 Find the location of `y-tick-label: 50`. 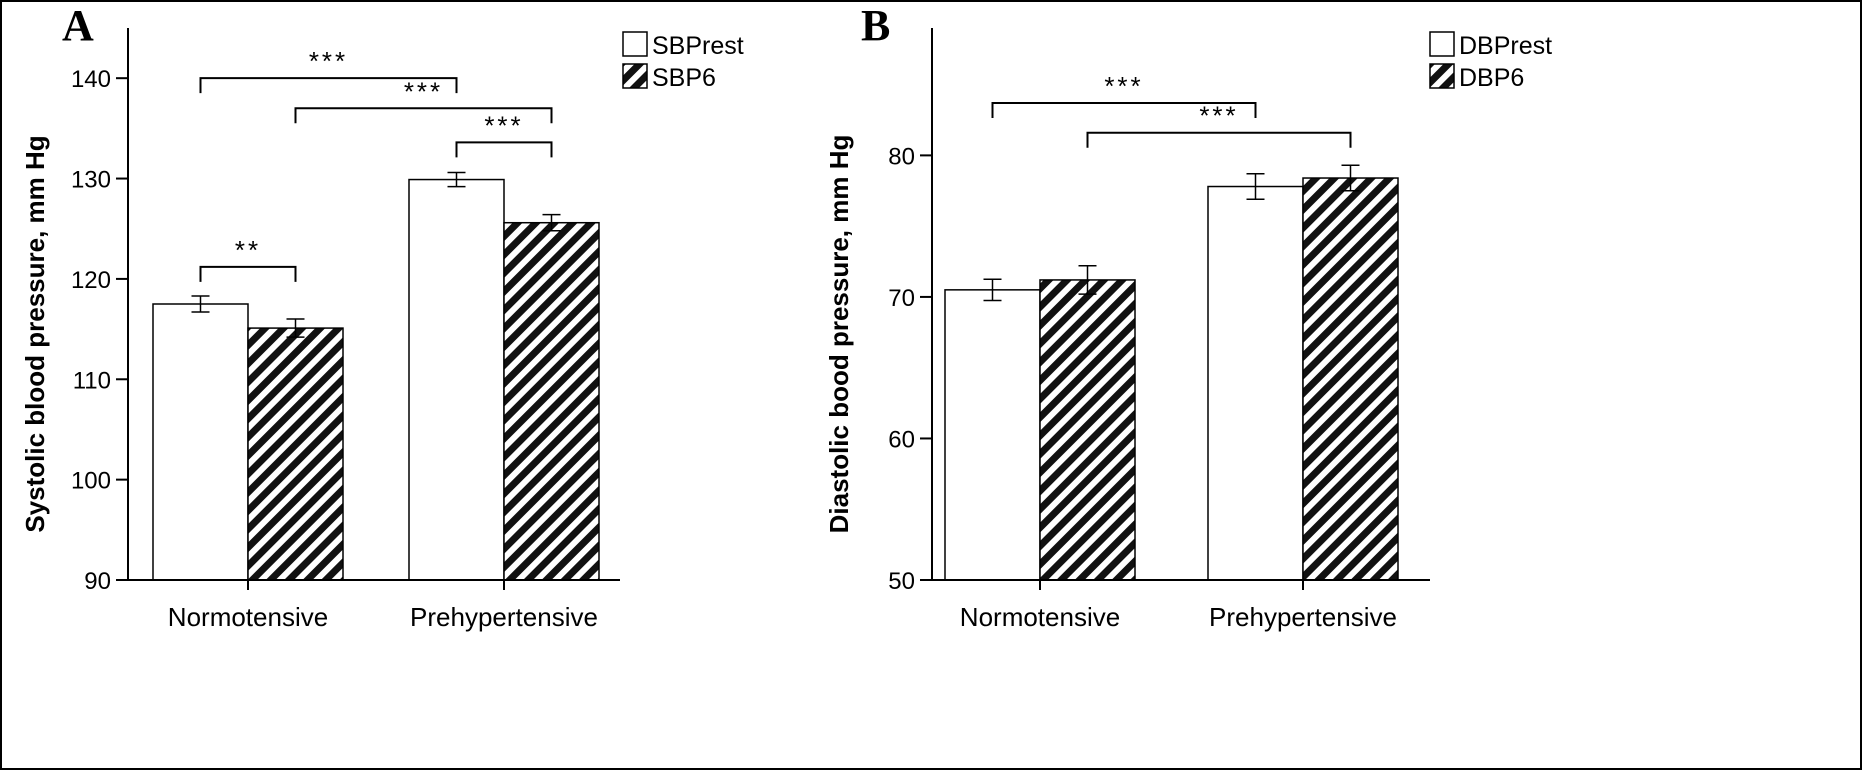

y-tick-label: 50 is located at coordinates (901, 581).